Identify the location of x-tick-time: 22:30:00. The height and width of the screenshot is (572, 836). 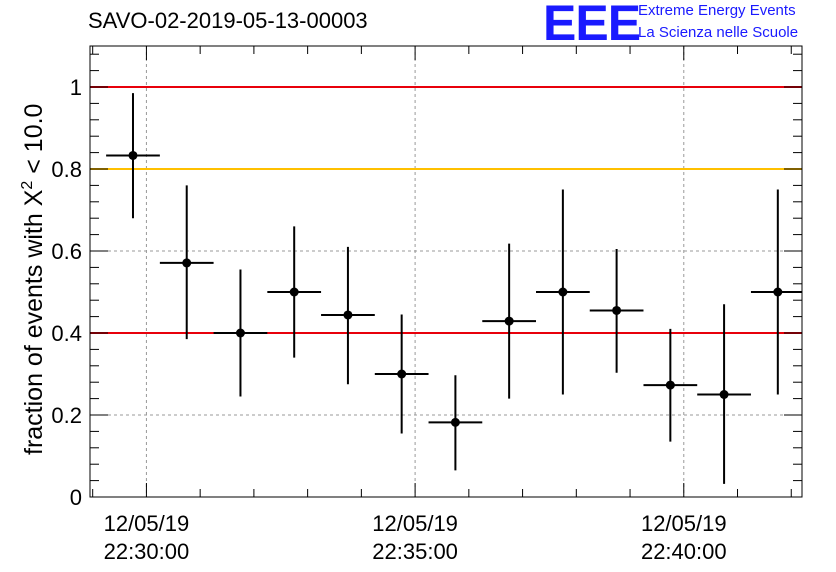
(147, 551).